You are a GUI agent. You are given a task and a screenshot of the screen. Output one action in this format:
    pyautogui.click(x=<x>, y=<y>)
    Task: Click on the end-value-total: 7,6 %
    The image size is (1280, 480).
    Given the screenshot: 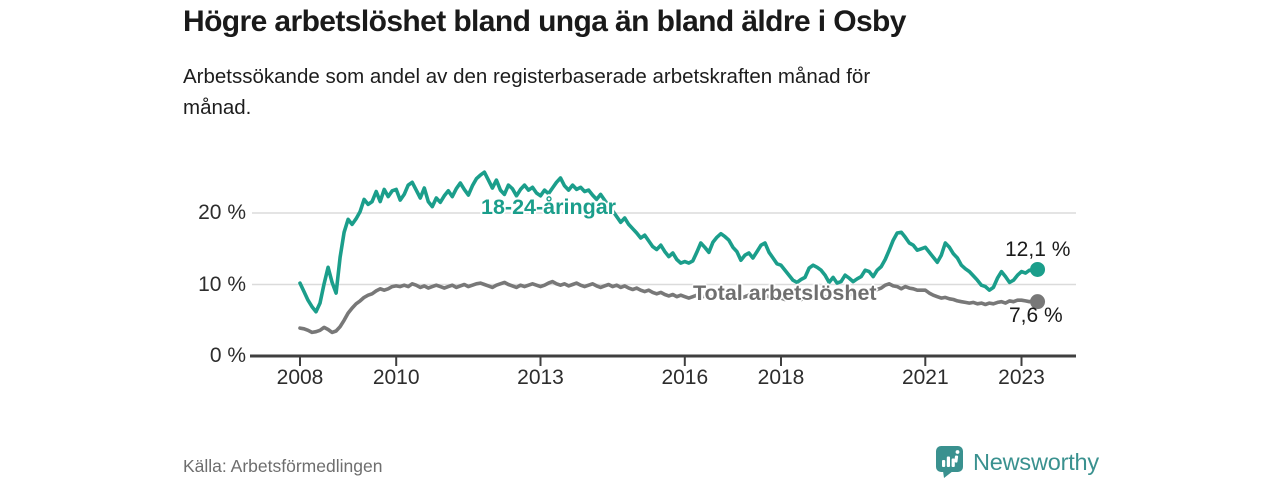 What is the action you would take?
    pyautogui.click(x=1036, y=315)
    